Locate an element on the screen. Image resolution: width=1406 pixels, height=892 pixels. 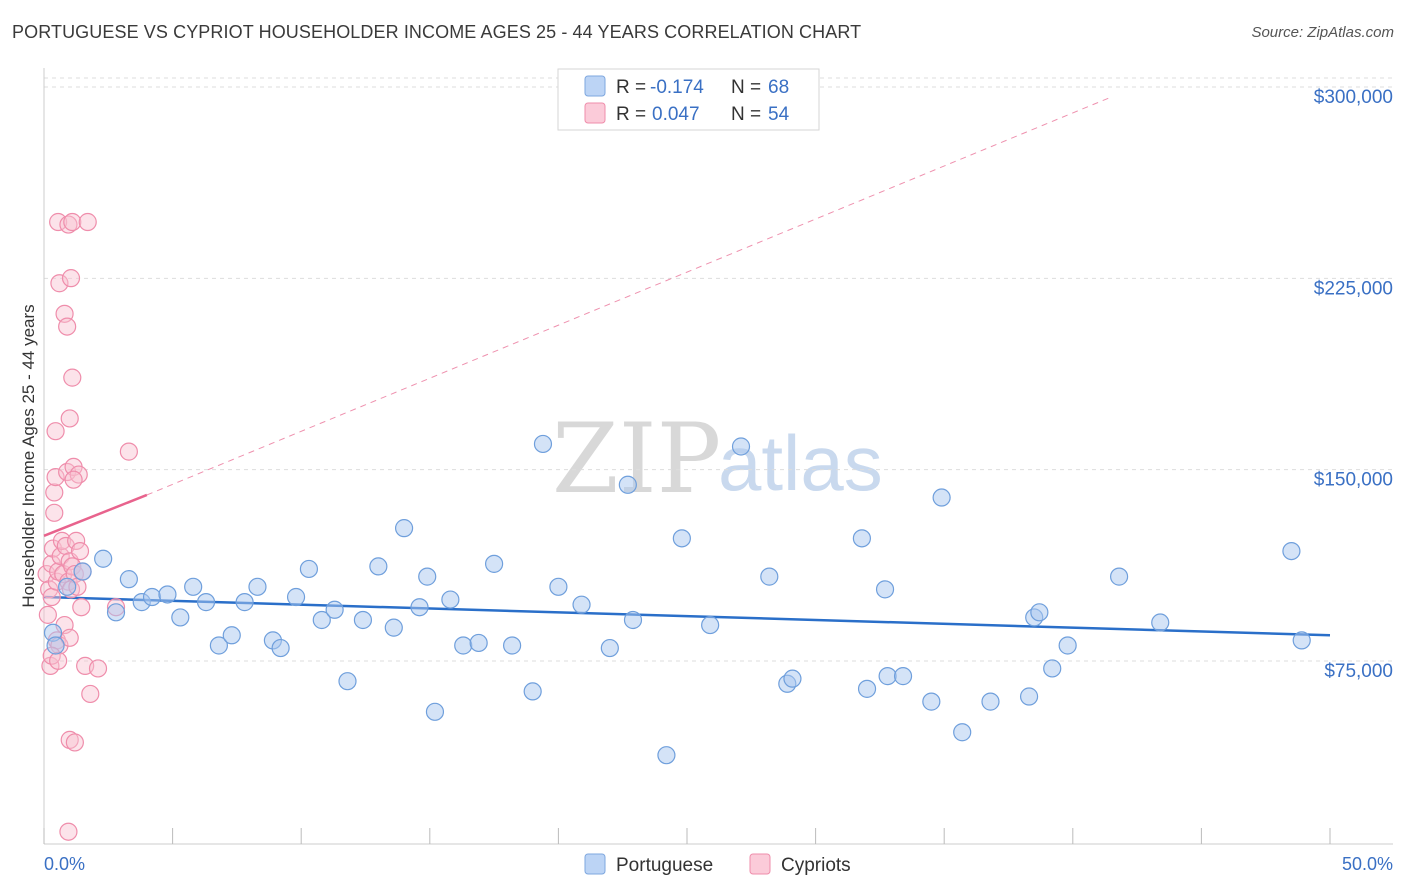
top-legend: R = -0.174 N = 68 R = 0.047 N = 54 is located at coordinates (688, 99).